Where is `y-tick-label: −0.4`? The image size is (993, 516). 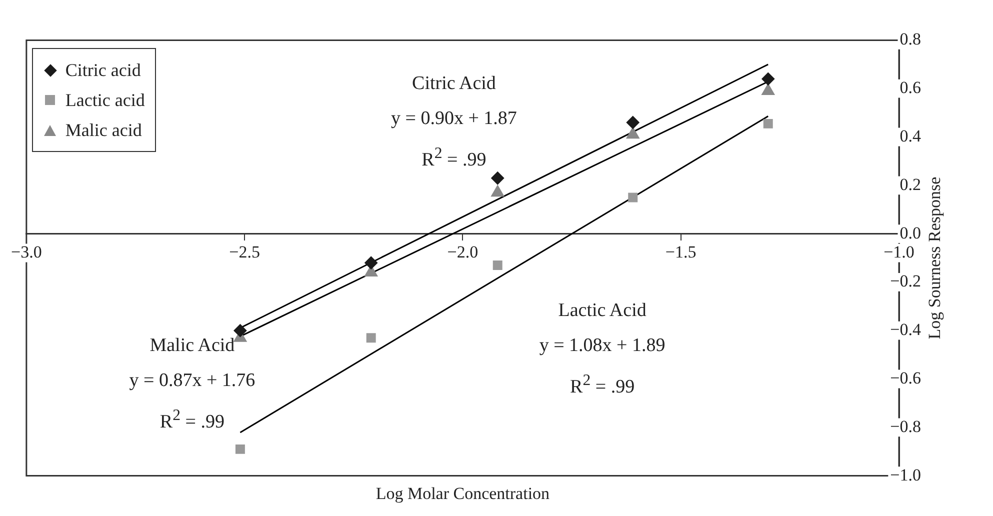
y-tick-label: −0.4 is located at coordinates (906, 330).